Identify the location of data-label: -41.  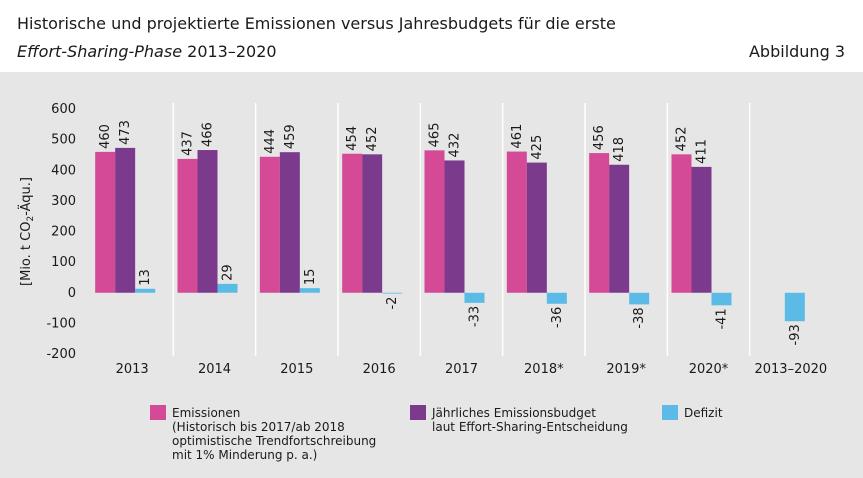
(722, 318).